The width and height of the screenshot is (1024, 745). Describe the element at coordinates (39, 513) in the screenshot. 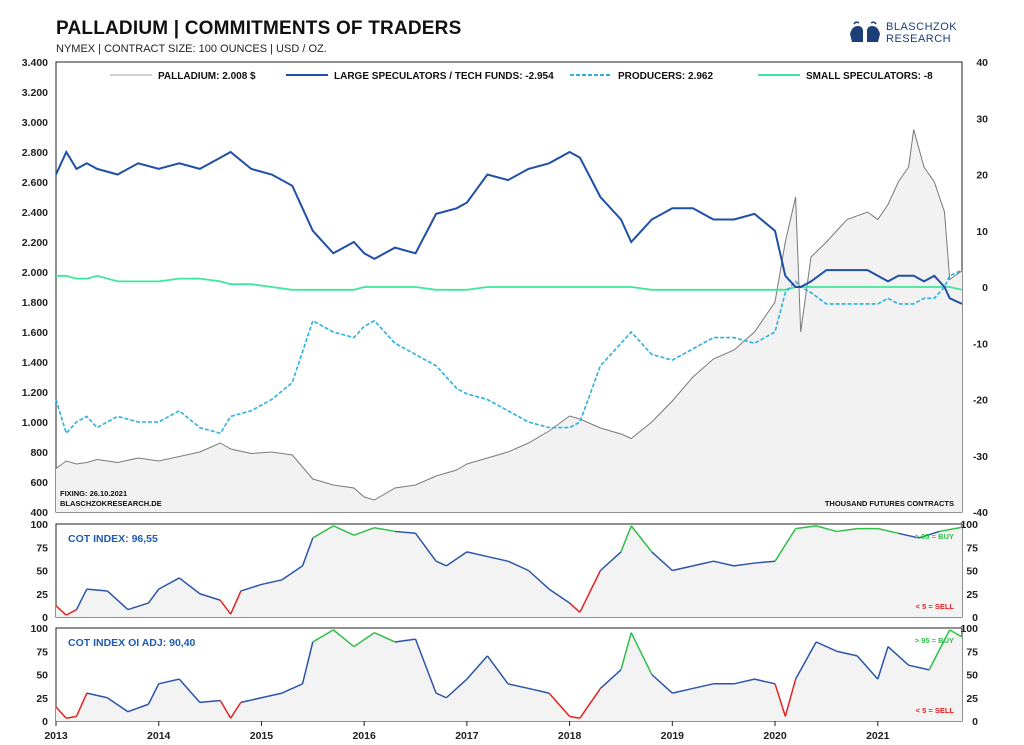

I see `y-left-tick-label: 400` at that location.